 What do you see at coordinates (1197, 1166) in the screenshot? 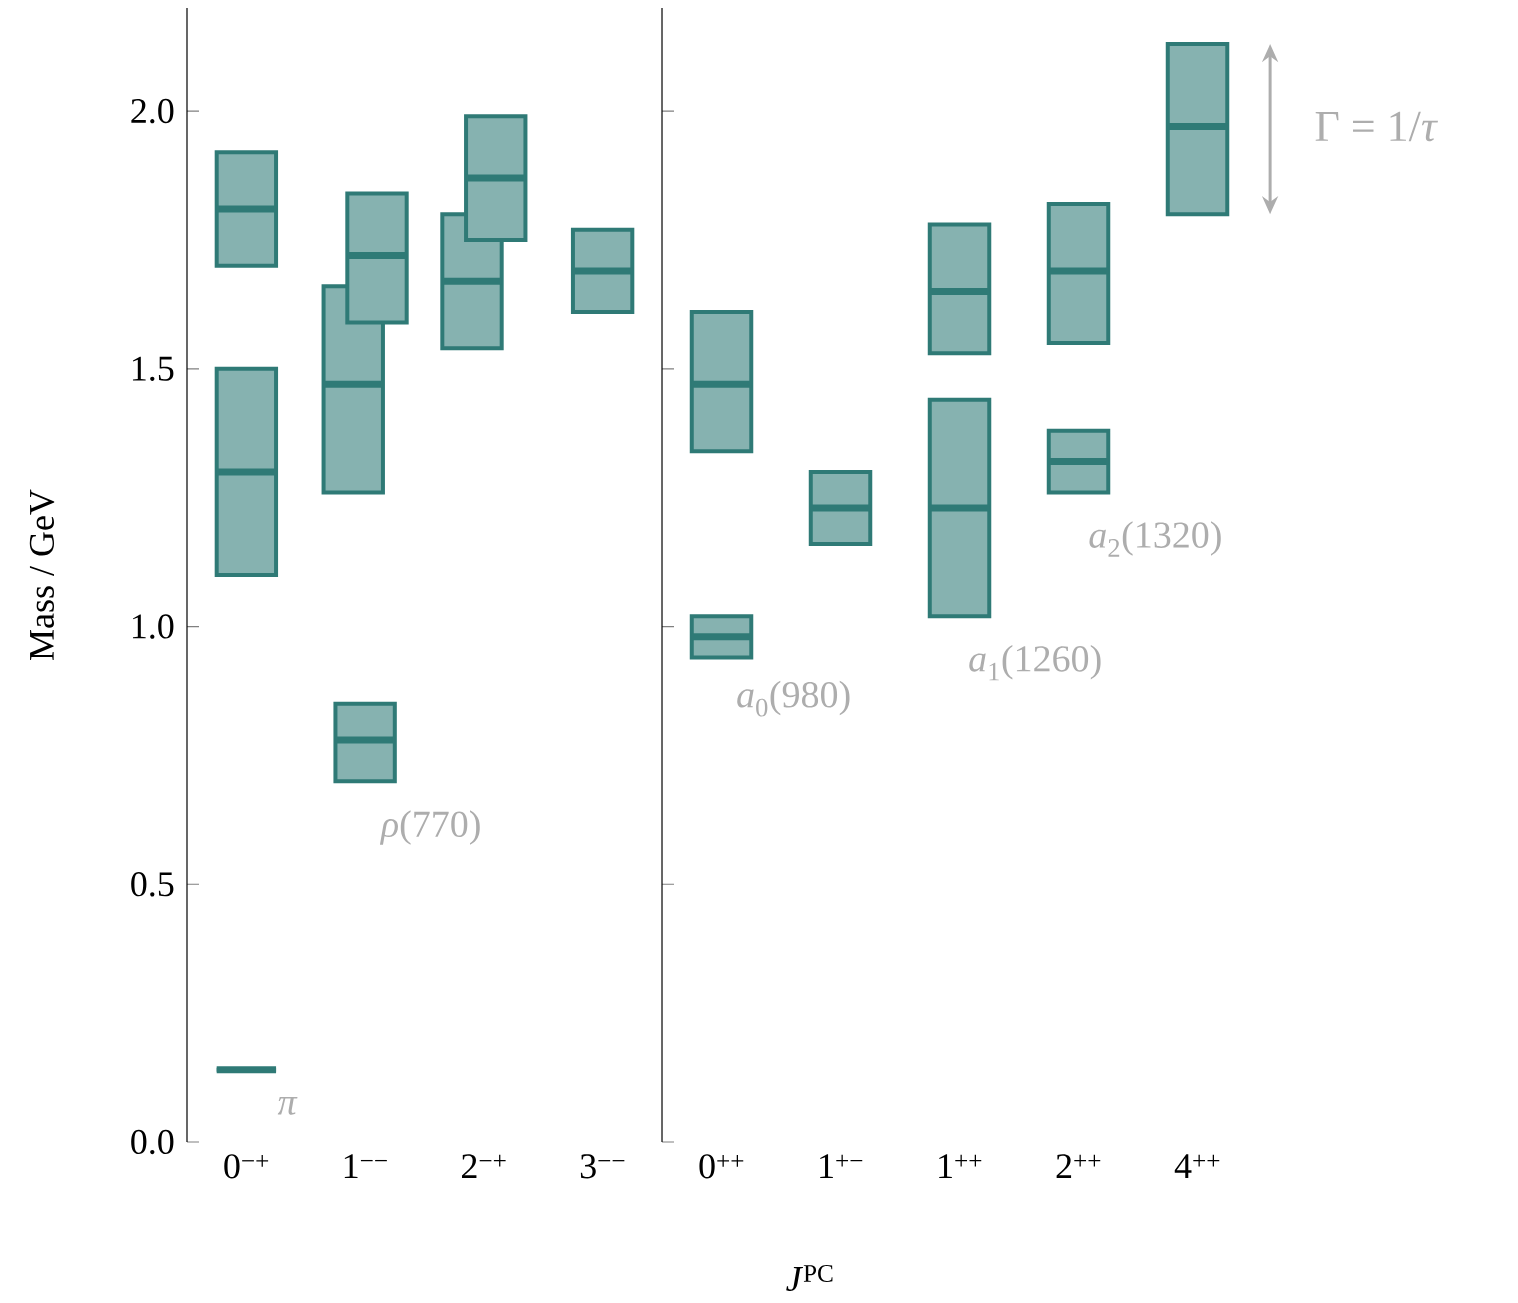
I see `x-tick-label: 4$^{++}$` at bounding box center [1197, 1166].